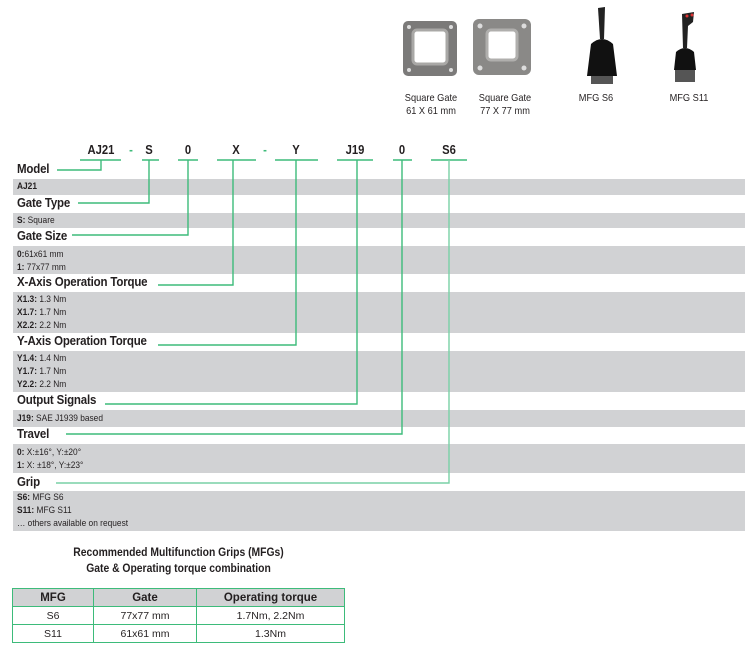 The height and width of the screenshot is (658, 755). I want to click on options-travel: 0: X:±16°, Y:±20° 1: X: ±18°, Y:±23°, so click(50, 459).